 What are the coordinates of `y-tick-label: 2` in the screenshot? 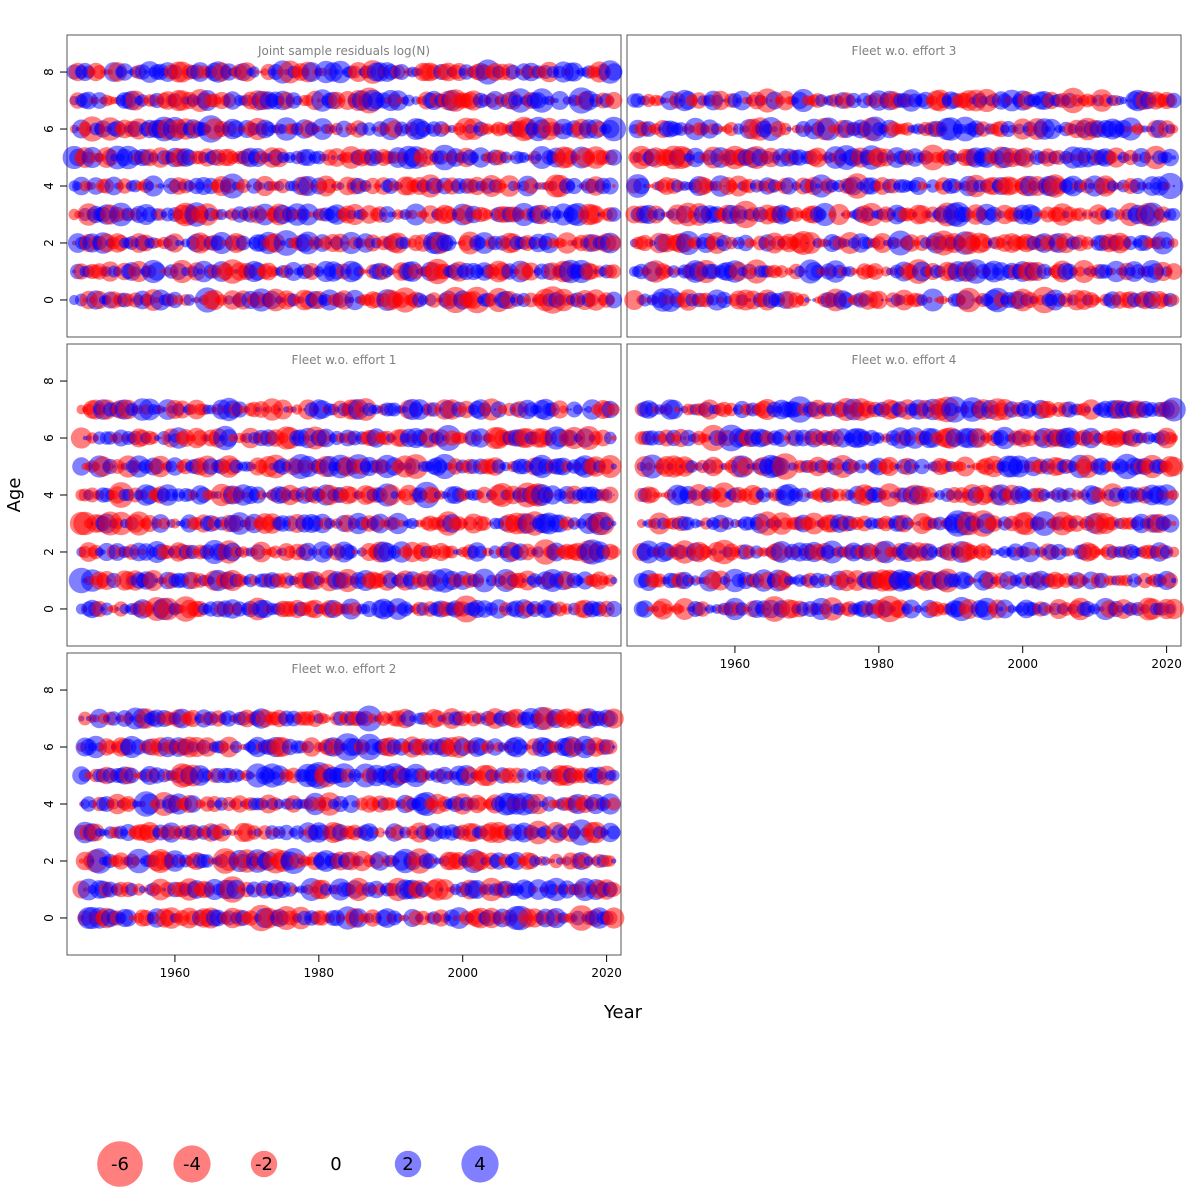 It's located at (49, 552).